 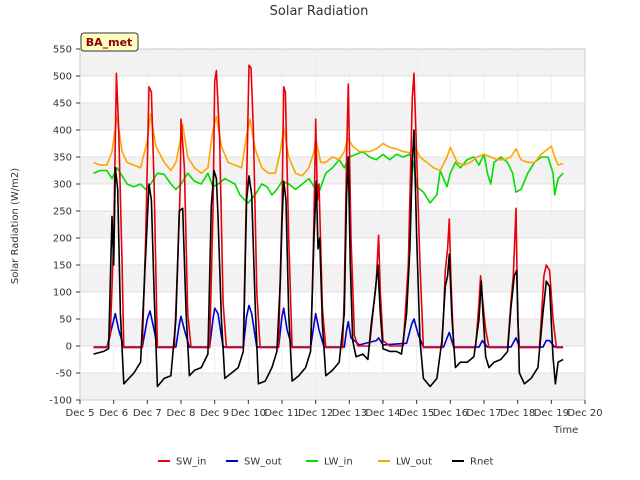 I want to click on station-badge-label: BA_met, so click(x=109, y=42).